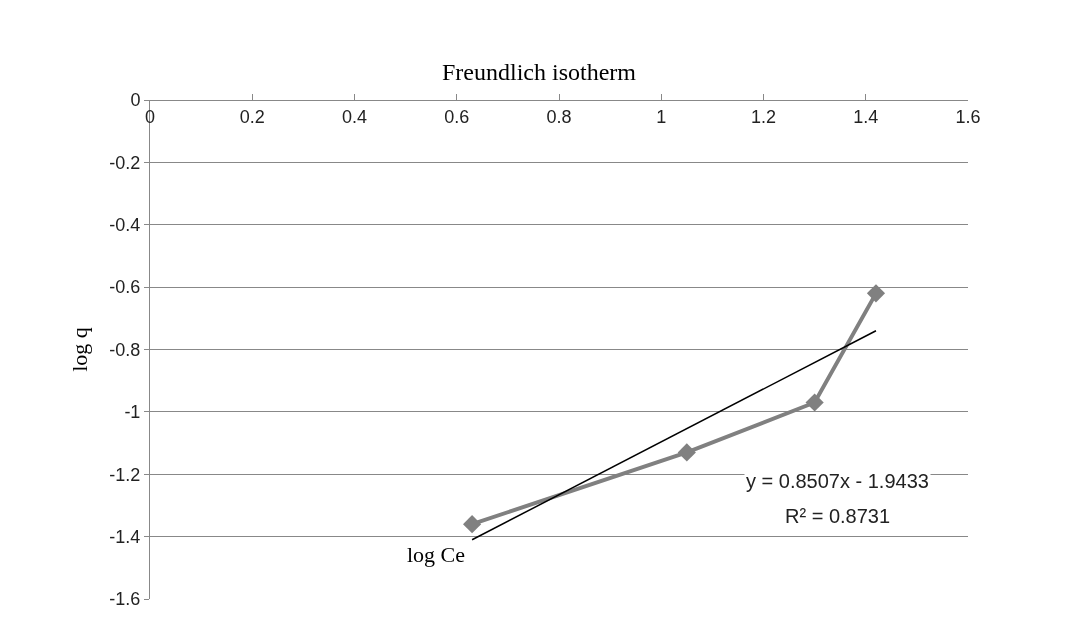 Image resolution: width=1078 pixels, height=634 pixels. I want to click on y-axis-title: log q, so click(80, 349).